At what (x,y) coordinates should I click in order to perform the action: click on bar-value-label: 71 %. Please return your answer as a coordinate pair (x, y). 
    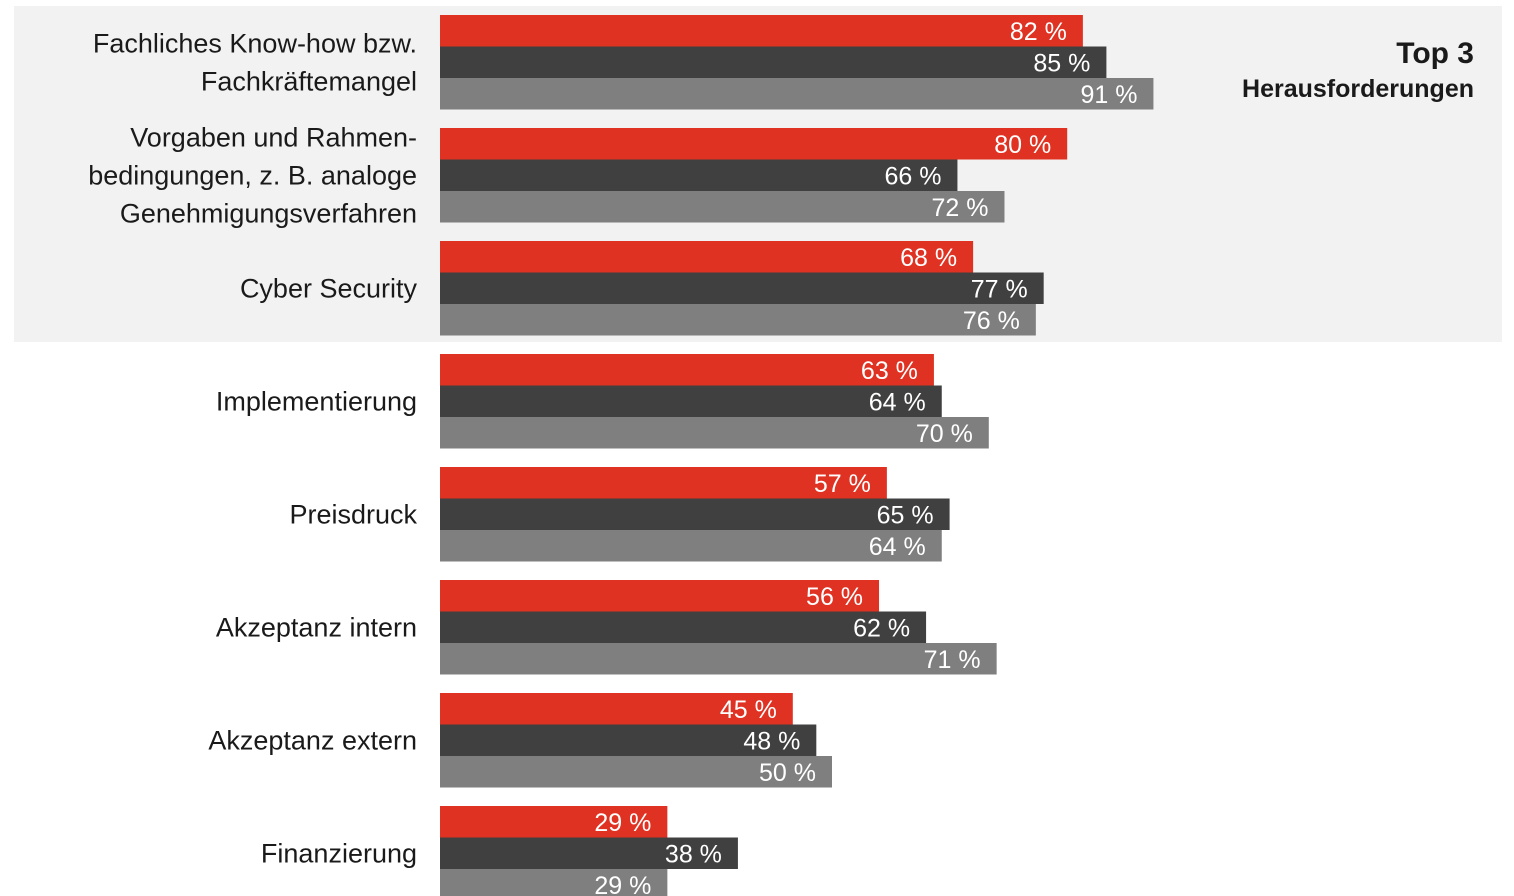
    Looking at the image, I should click on (952, 660).